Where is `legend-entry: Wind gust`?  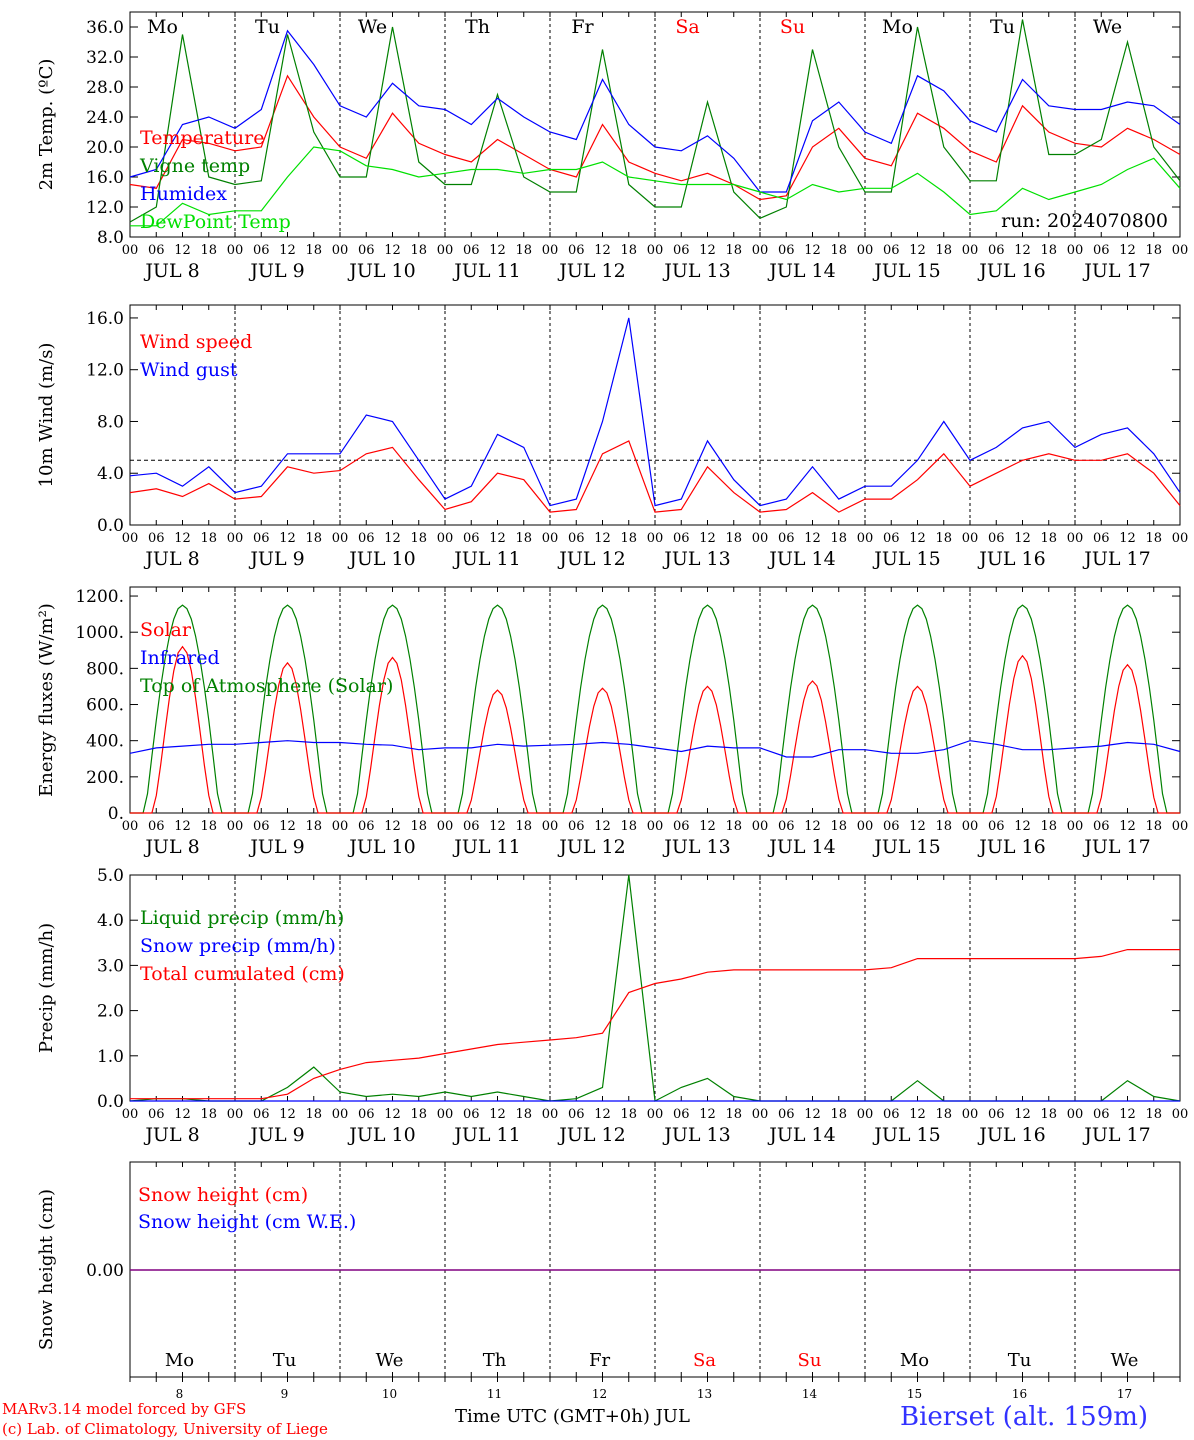
legend-entry: Wind gust is located at coordinates (189, 370).